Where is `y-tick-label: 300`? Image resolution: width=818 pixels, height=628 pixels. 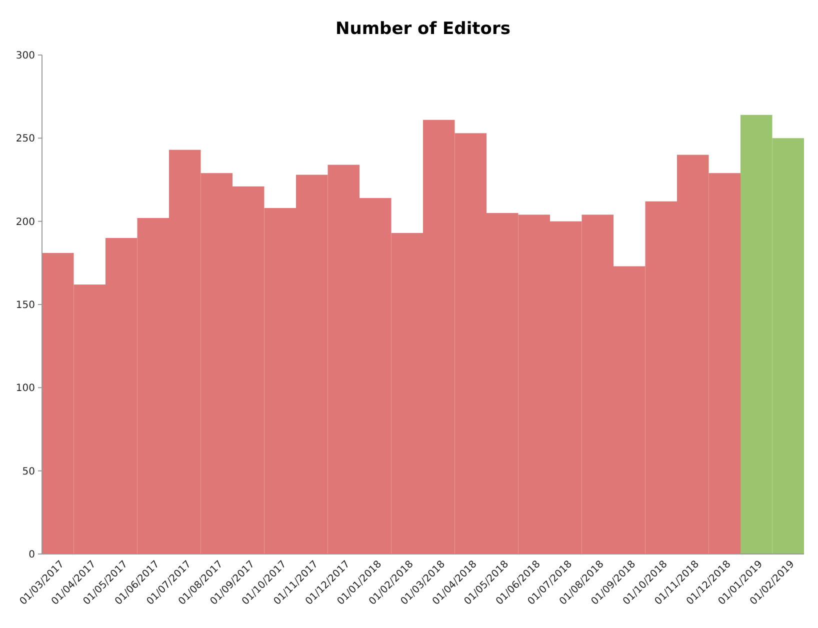
y-tick-label: 300 is located at coordinates (25, 56).